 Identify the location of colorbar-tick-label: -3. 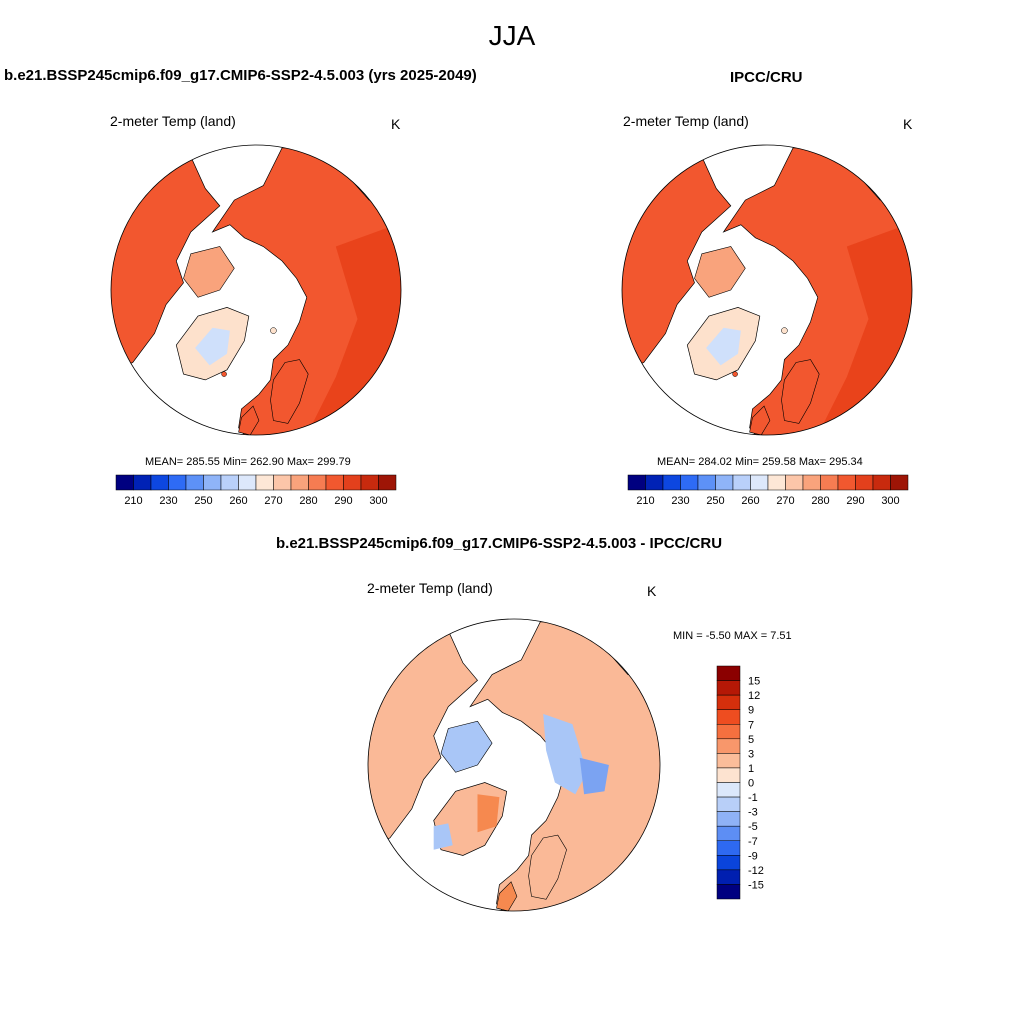
(753, 813).